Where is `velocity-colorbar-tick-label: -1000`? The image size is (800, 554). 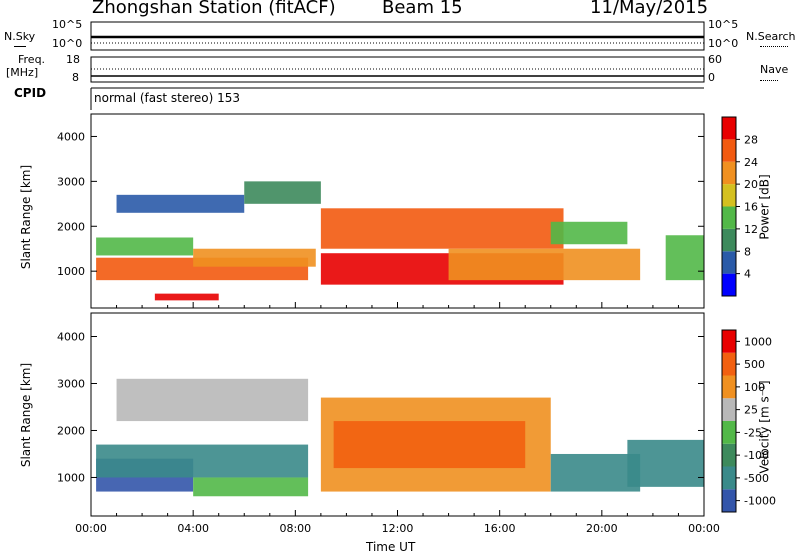
velocity-colorbar-tick-label: -1000 is located at coordinates (760, 501).